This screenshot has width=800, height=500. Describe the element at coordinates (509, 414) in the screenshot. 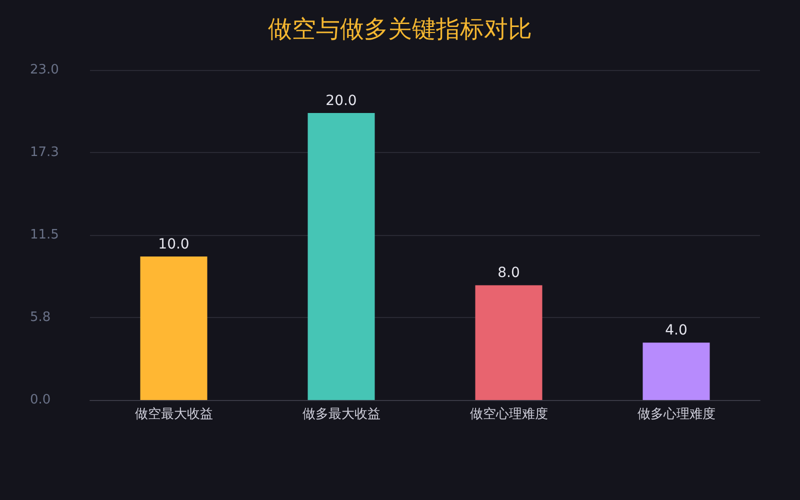

I see `x-tick-label: 做空心理难度` at that location.